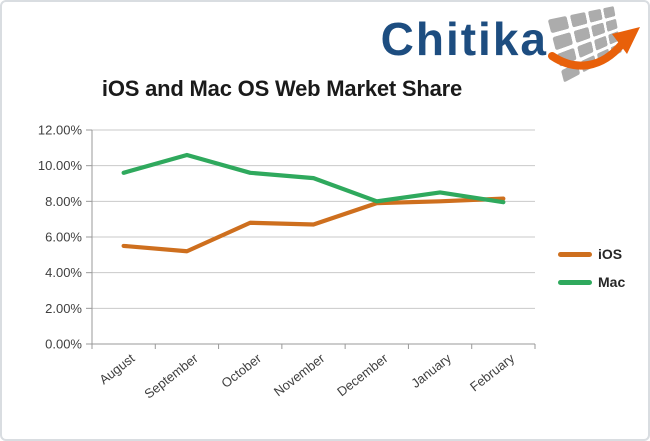 This screenshot has width=650, height=441. I want to click on legend-item-ios: iOS, so click(591, 254).